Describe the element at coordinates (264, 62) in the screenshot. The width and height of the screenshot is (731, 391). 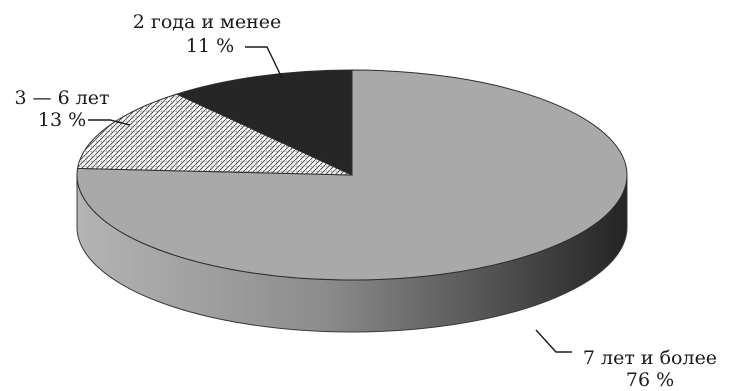
I see `leader-2-goda` at that location.